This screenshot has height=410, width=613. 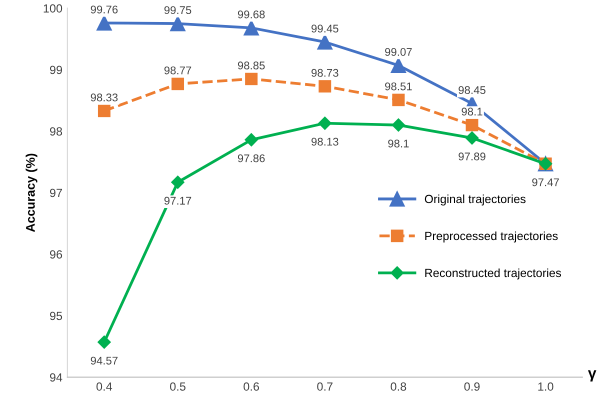 What do you see at coordinates (104, 98) in the screenshot?
I see `data-label: 98.33` at bounding box center [104, 98].